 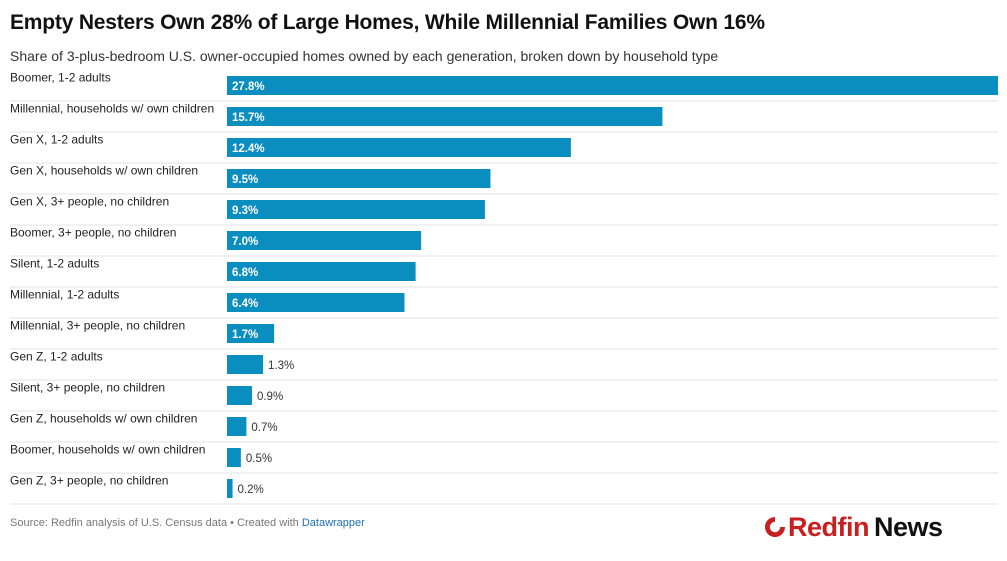 What do you see at coordinates (281, 366) in the screenshot?
I see `value-label: 1.3%` at bounding box center [281, 366].